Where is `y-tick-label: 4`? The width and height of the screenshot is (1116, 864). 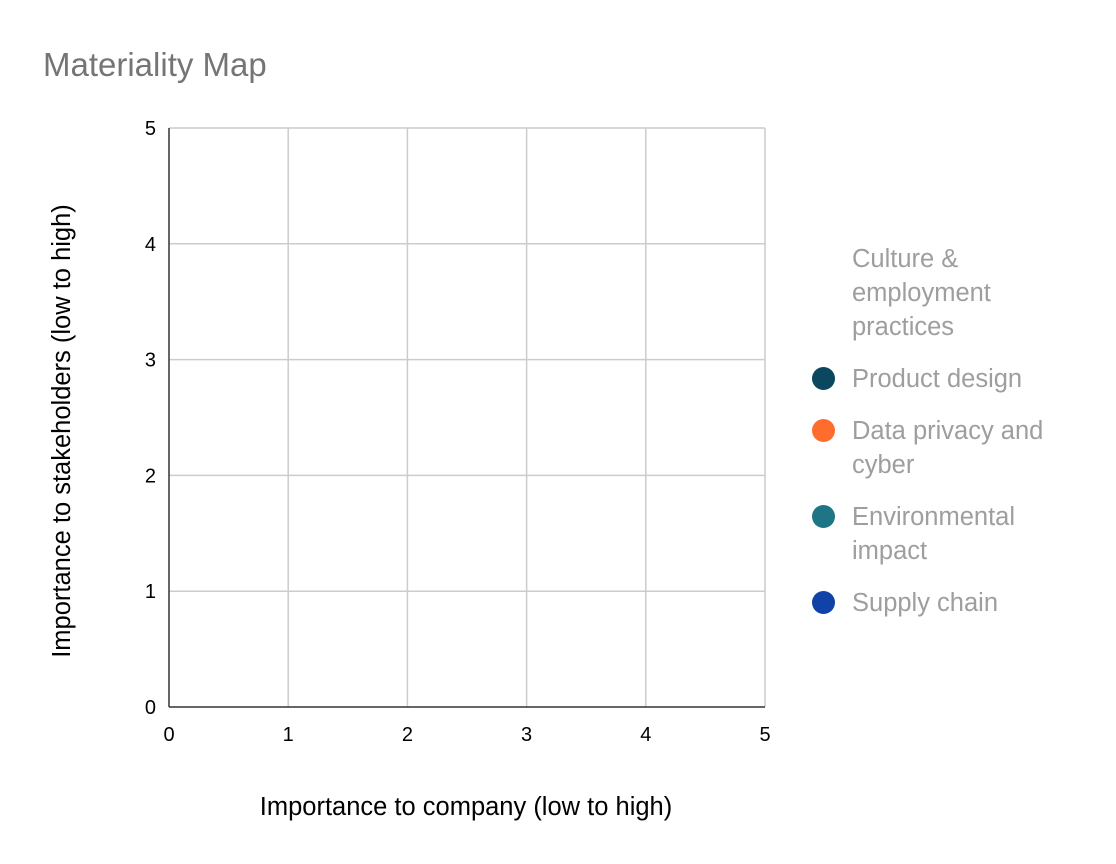 y-tick-label: 4 is located at coordinates (150, 245).